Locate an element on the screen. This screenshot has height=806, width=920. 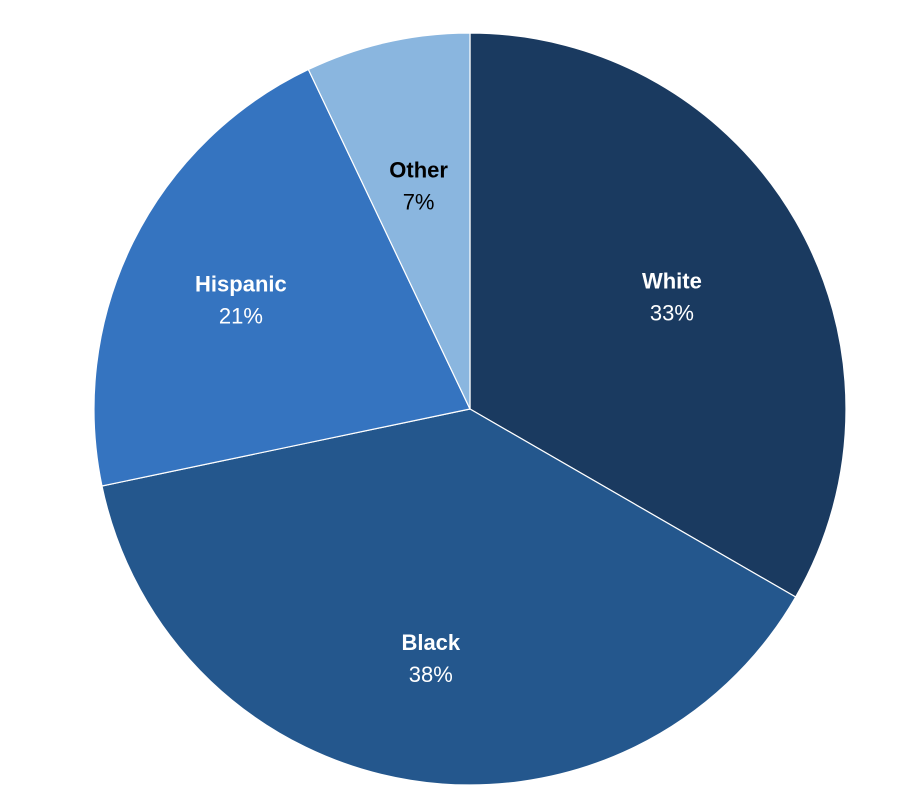
pie-slice-other is located at coordinates (389, 221).